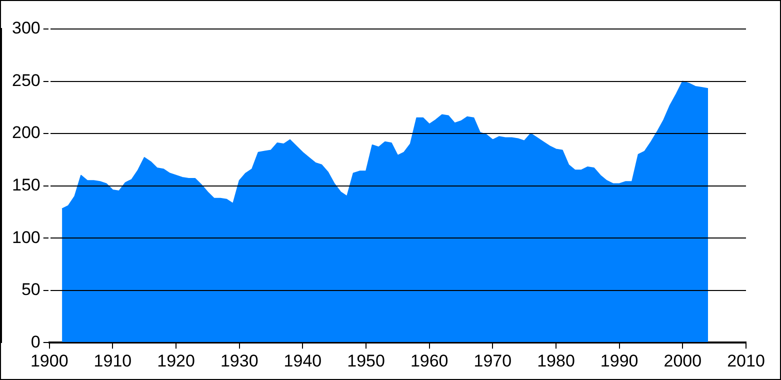 The height and width of the screenshot is (380, 781). What do you see at coordinates (26, 237) in the screenshot?
I see `y-tick-label: 100` at bounding box center [26, 237].